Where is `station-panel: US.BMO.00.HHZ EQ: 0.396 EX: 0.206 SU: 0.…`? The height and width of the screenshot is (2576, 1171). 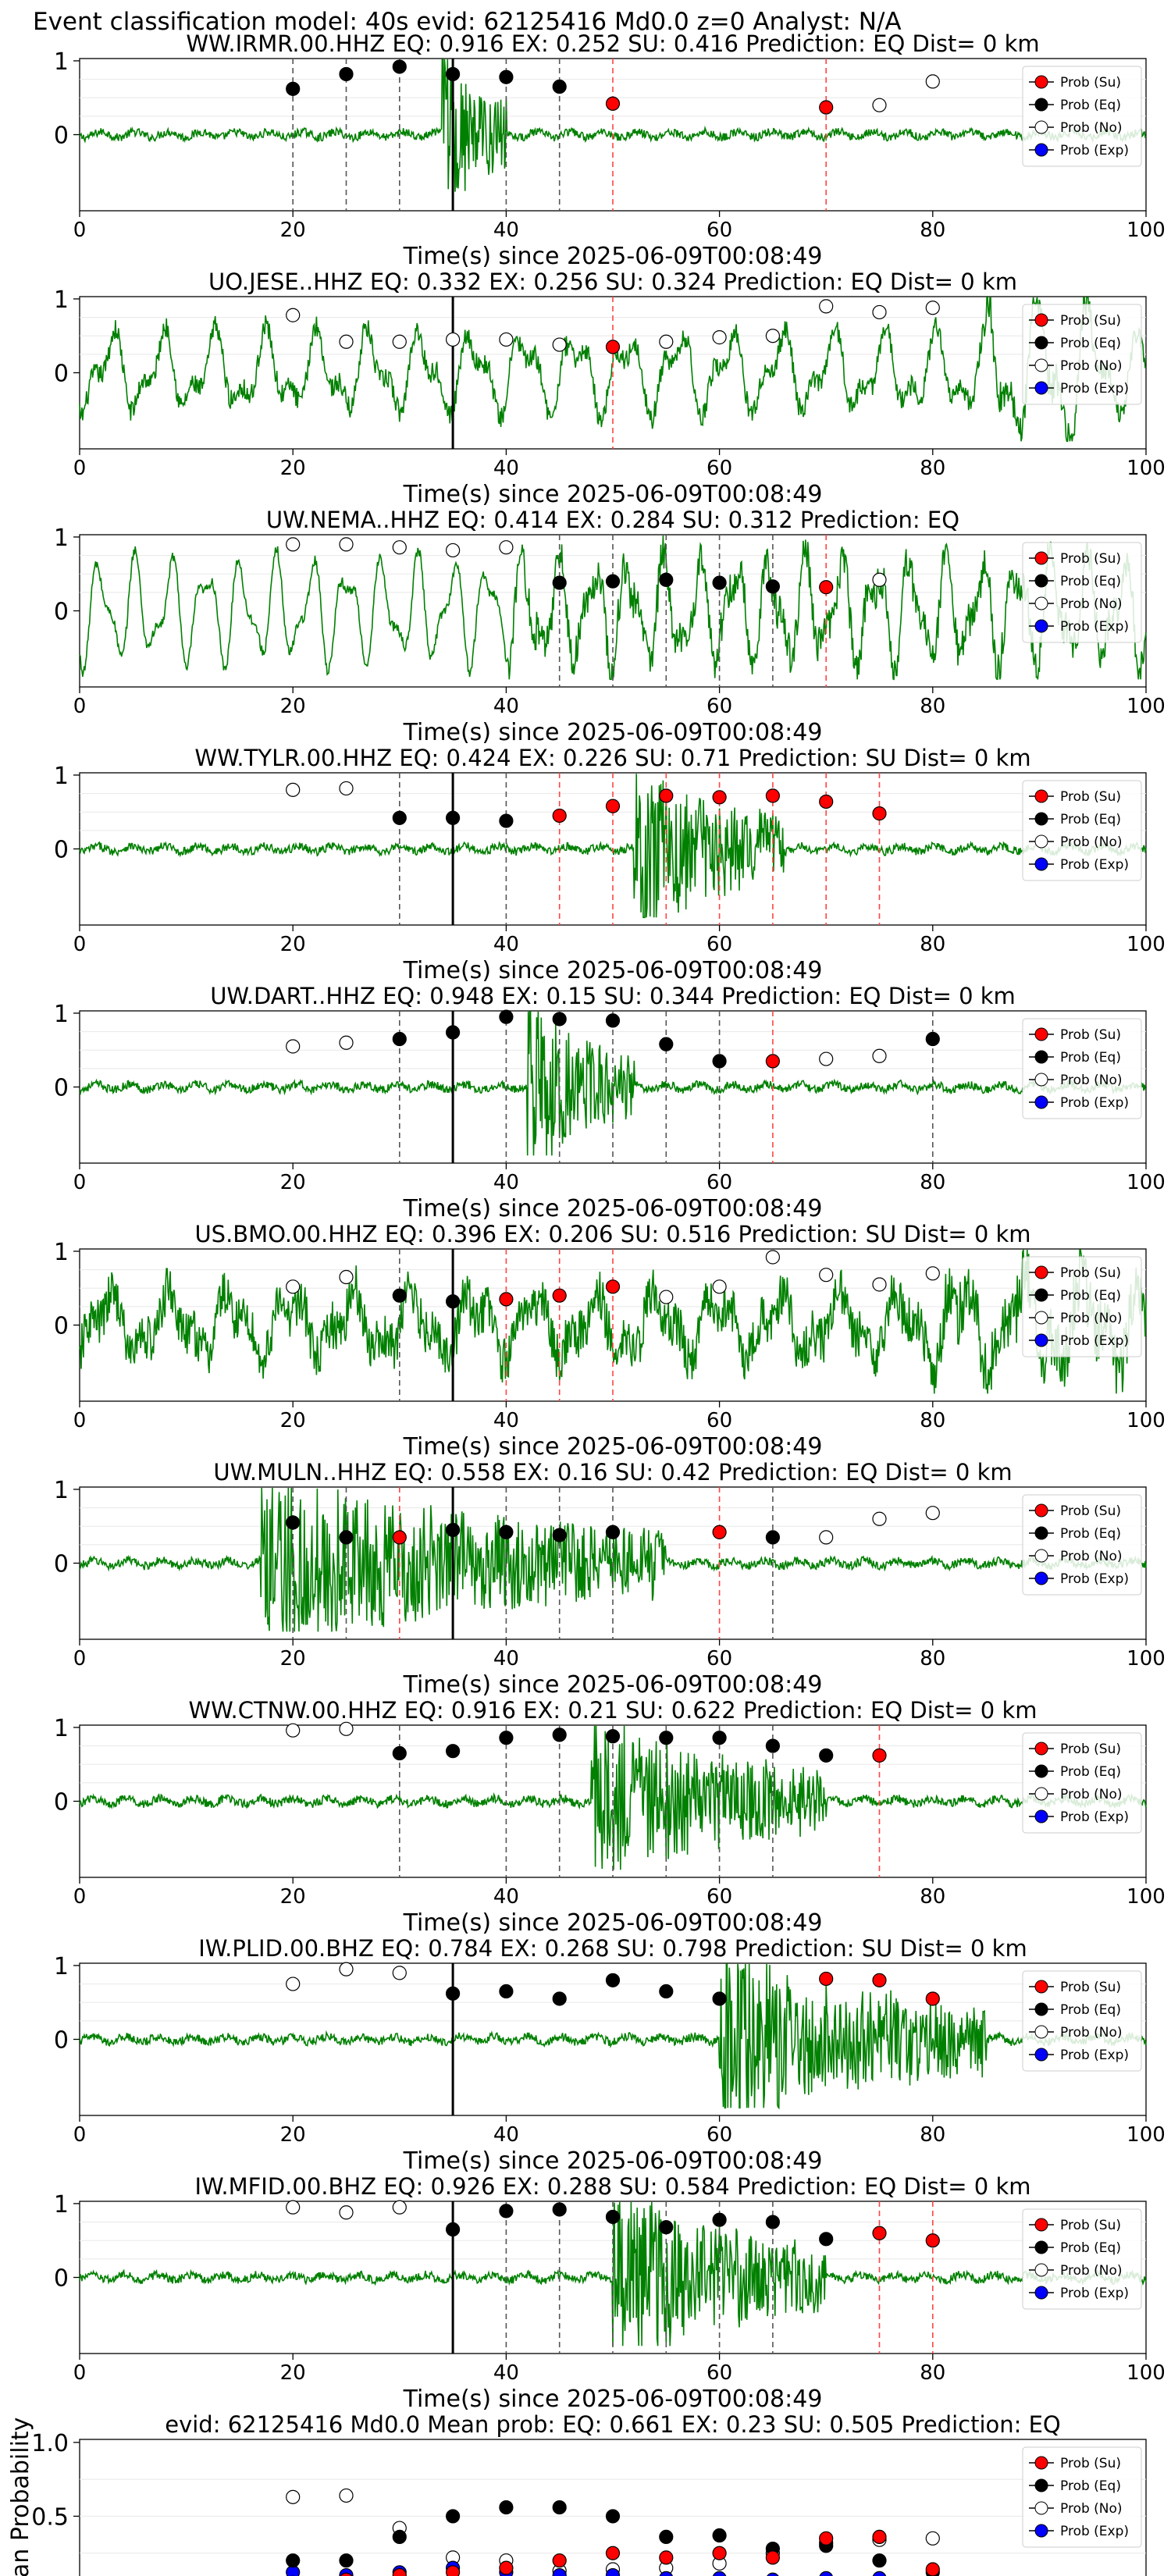
station-panel: US.BMO.00.HHZ EQ: 0.396 EX: 0.206 SU: 0.… is located at coordinates (610, 1341).